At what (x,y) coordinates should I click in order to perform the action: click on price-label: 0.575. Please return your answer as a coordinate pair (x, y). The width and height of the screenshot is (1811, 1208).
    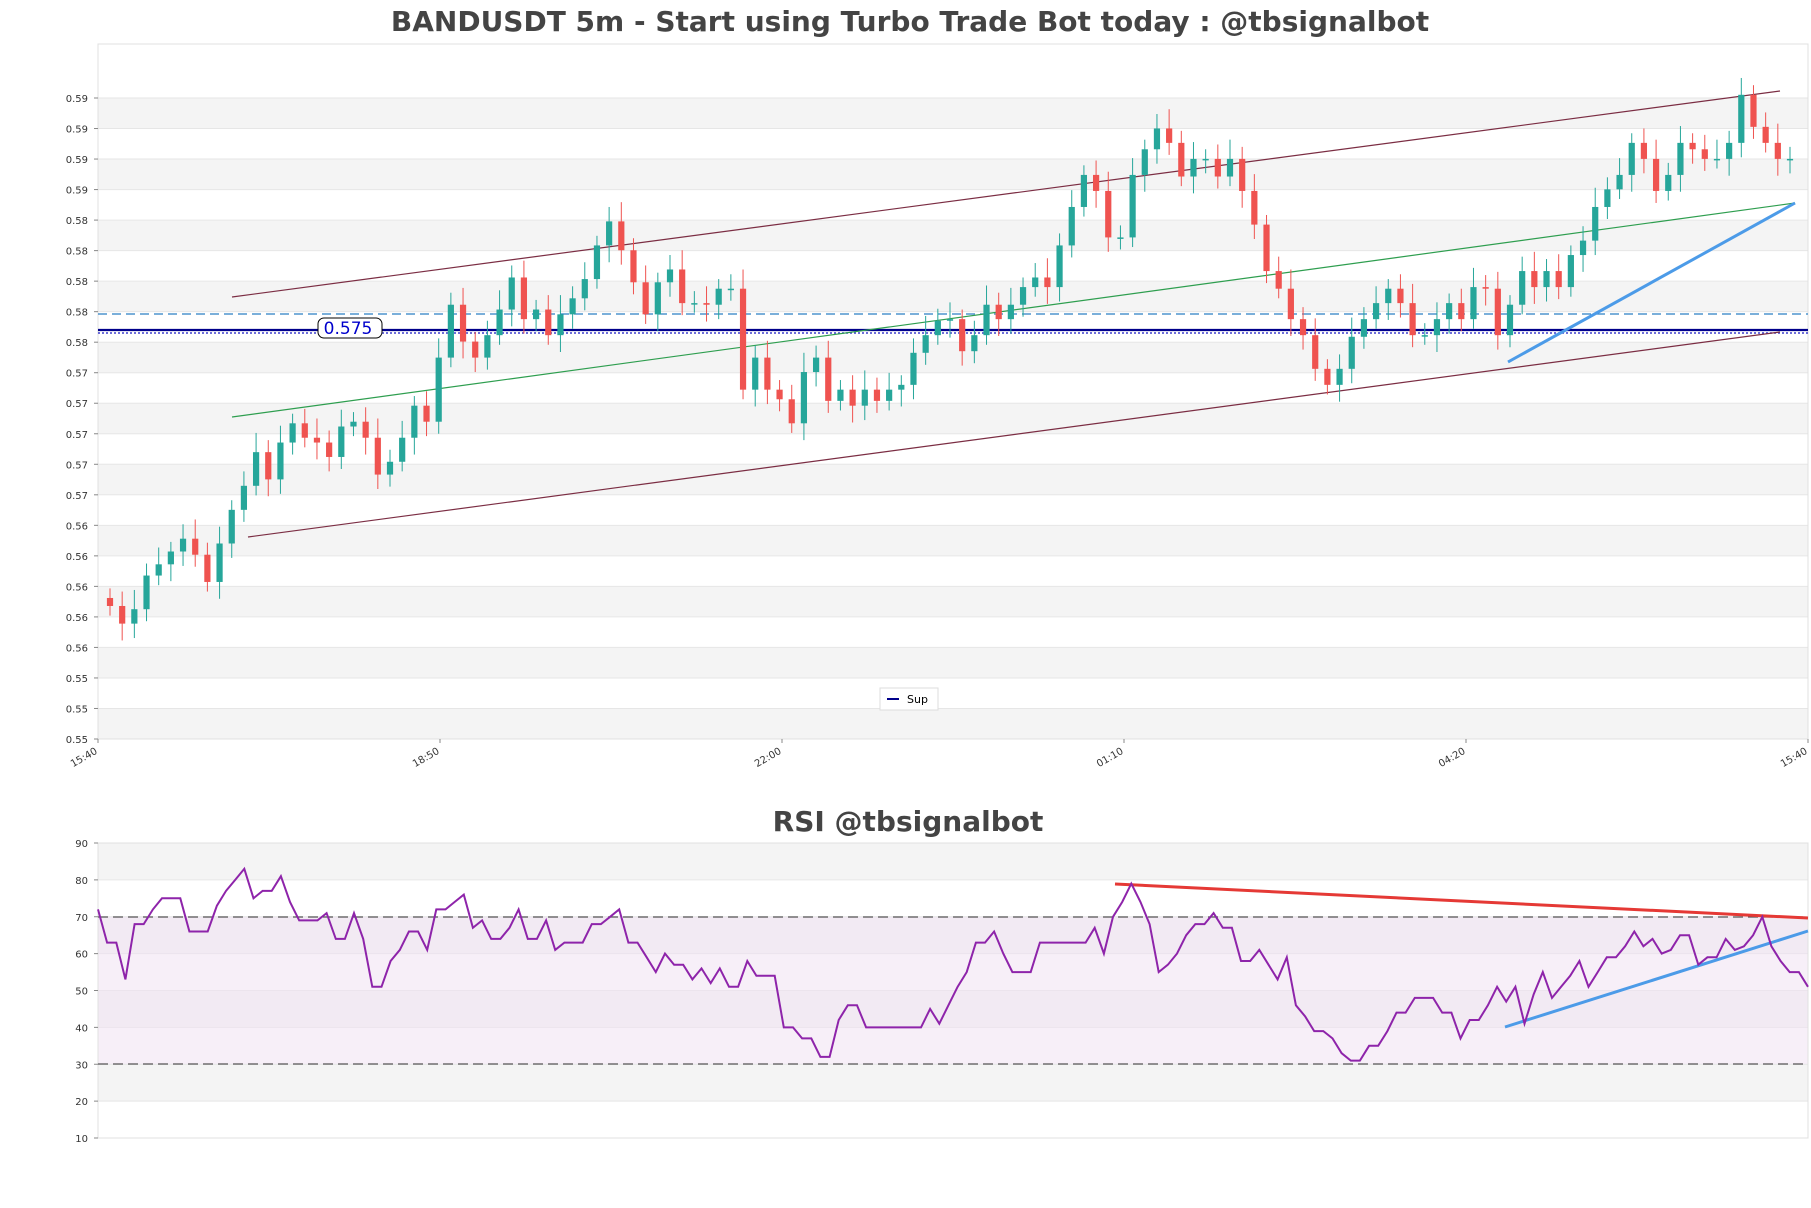
    Looking at the image, I should click on (350, 328).